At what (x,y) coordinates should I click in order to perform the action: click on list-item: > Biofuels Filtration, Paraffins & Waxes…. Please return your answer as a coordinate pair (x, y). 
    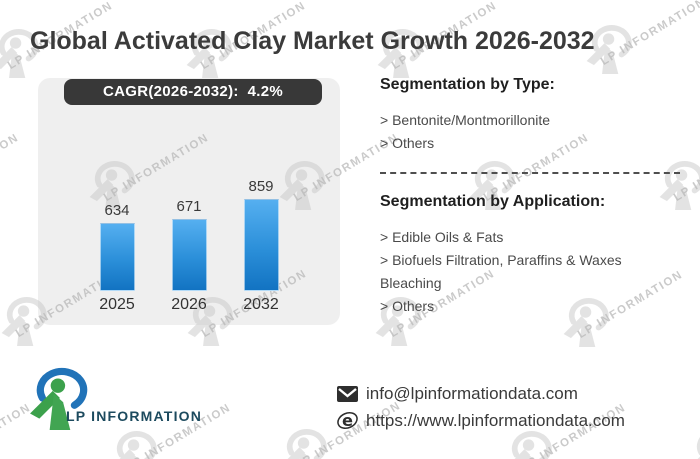
    Looking at the image, I should click on (501, 271).